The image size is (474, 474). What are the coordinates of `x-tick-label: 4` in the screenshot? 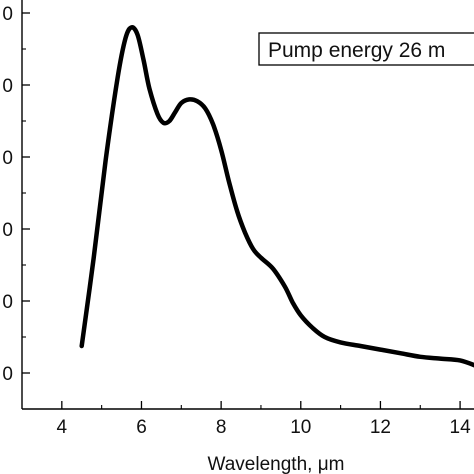 It's located at (62, 427).